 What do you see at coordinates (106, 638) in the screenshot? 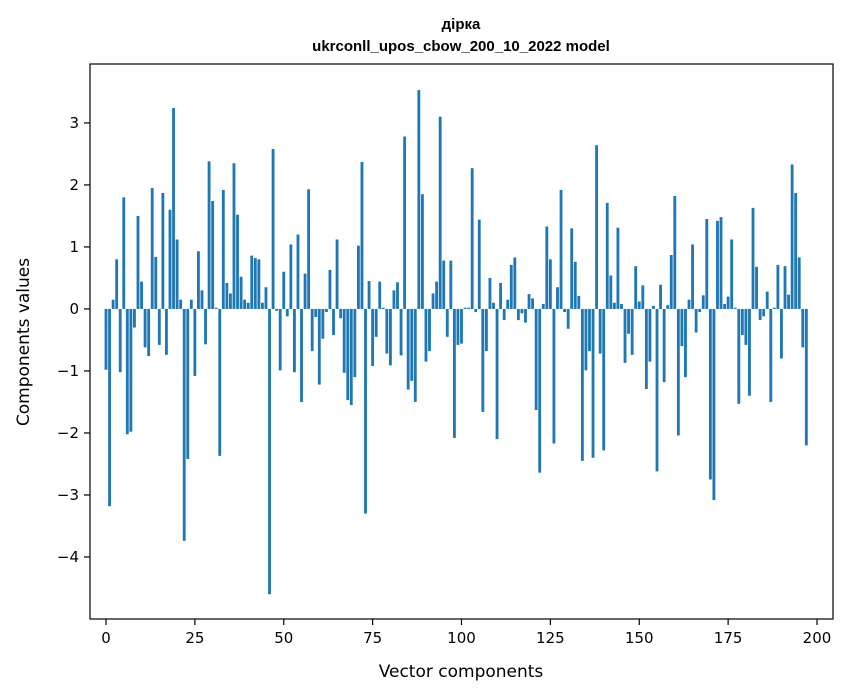
I see `x-tick-label-0: 0` at bounding box center [106, 638].